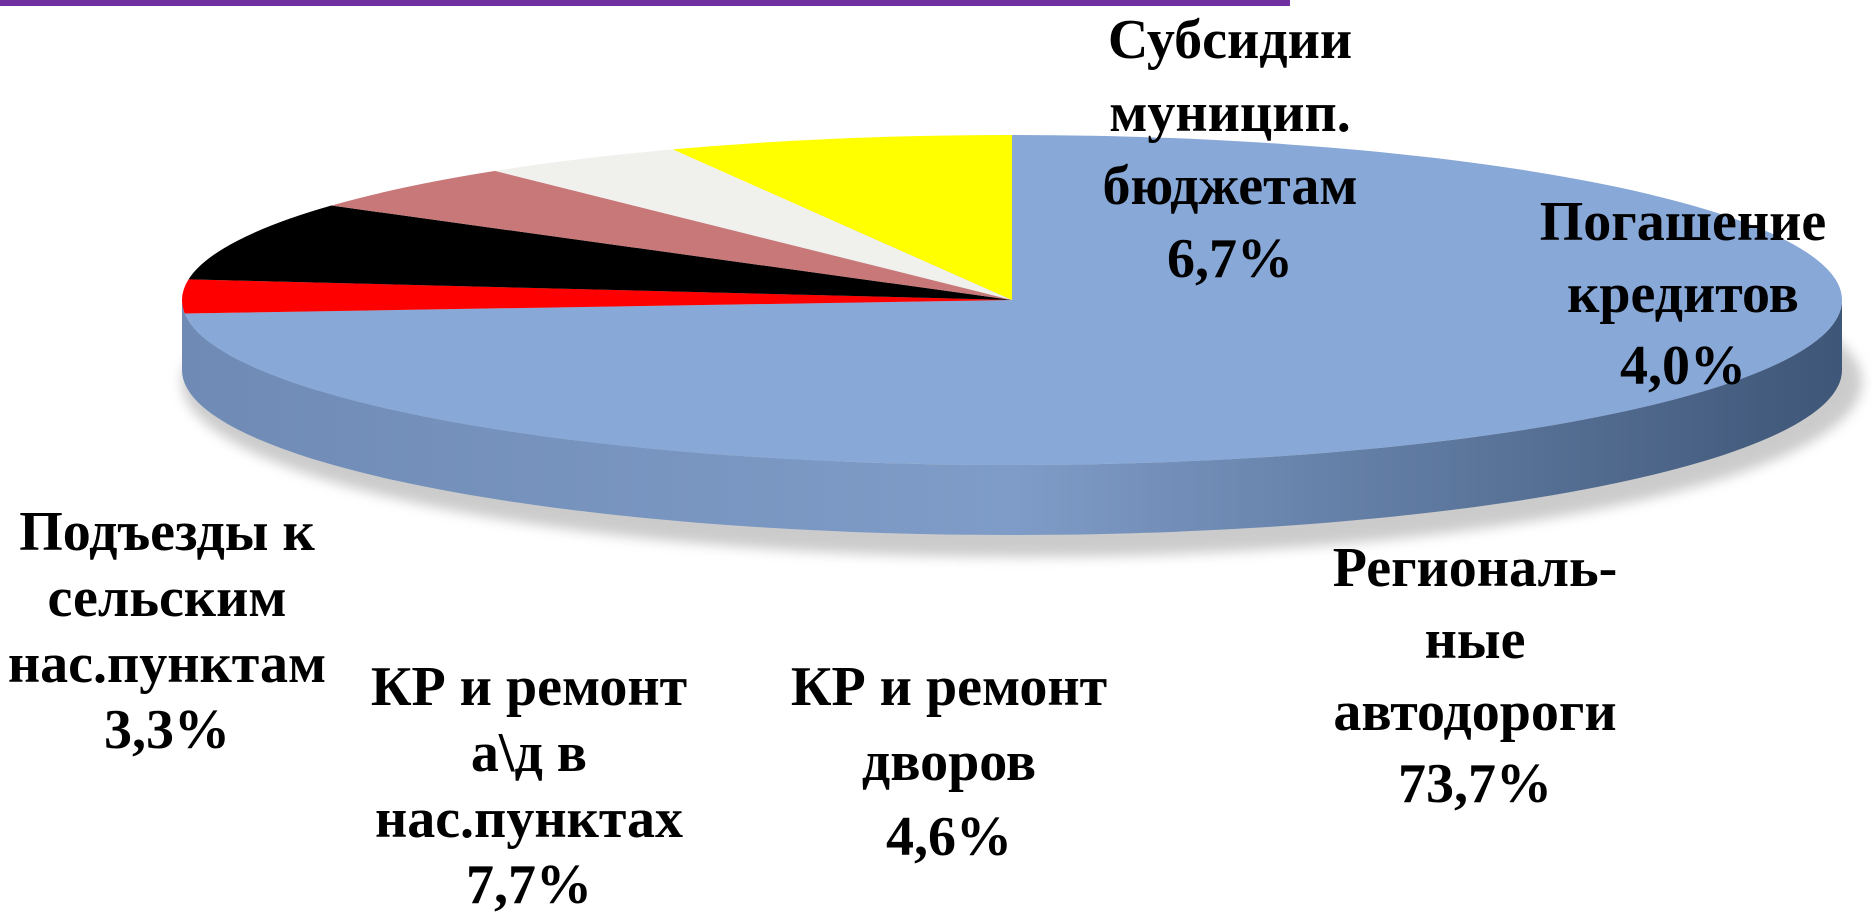  I want to click on slice-label: бюджетам, so click(1230, 186).